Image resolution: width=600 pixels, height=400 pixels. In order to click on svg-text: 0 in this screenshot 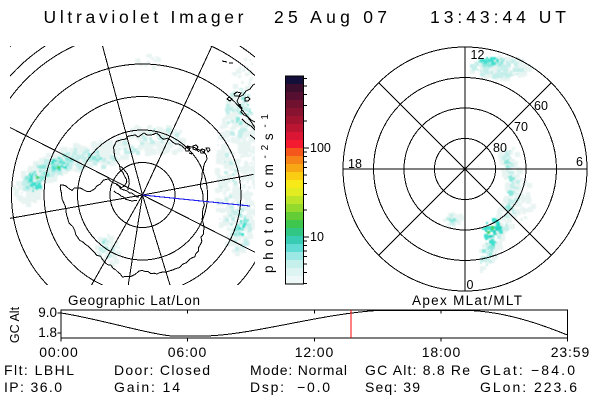, I will do `click(470, 285)`.